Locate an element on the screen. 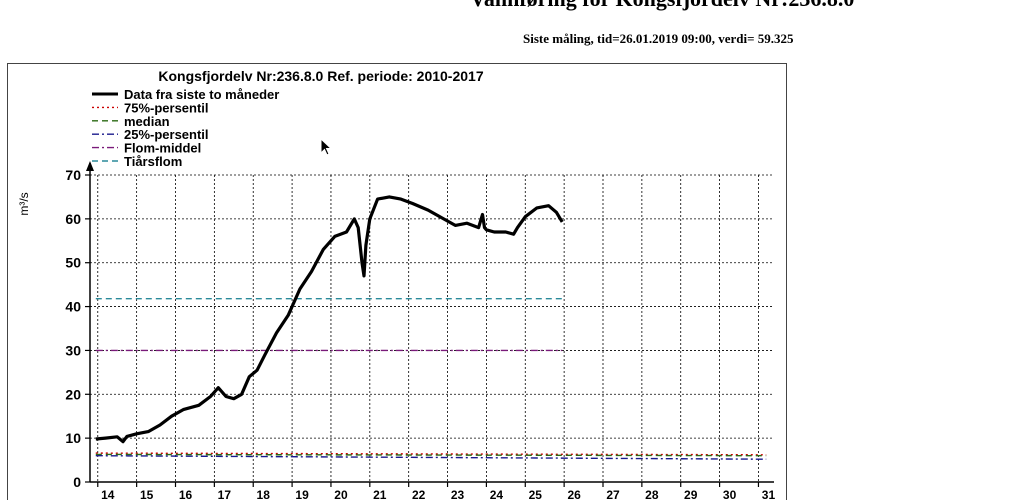 Image resolution: width=1024 pixels, height=500 pixels. legend-label: Tiårsflom is located at coordinates (153, 161).